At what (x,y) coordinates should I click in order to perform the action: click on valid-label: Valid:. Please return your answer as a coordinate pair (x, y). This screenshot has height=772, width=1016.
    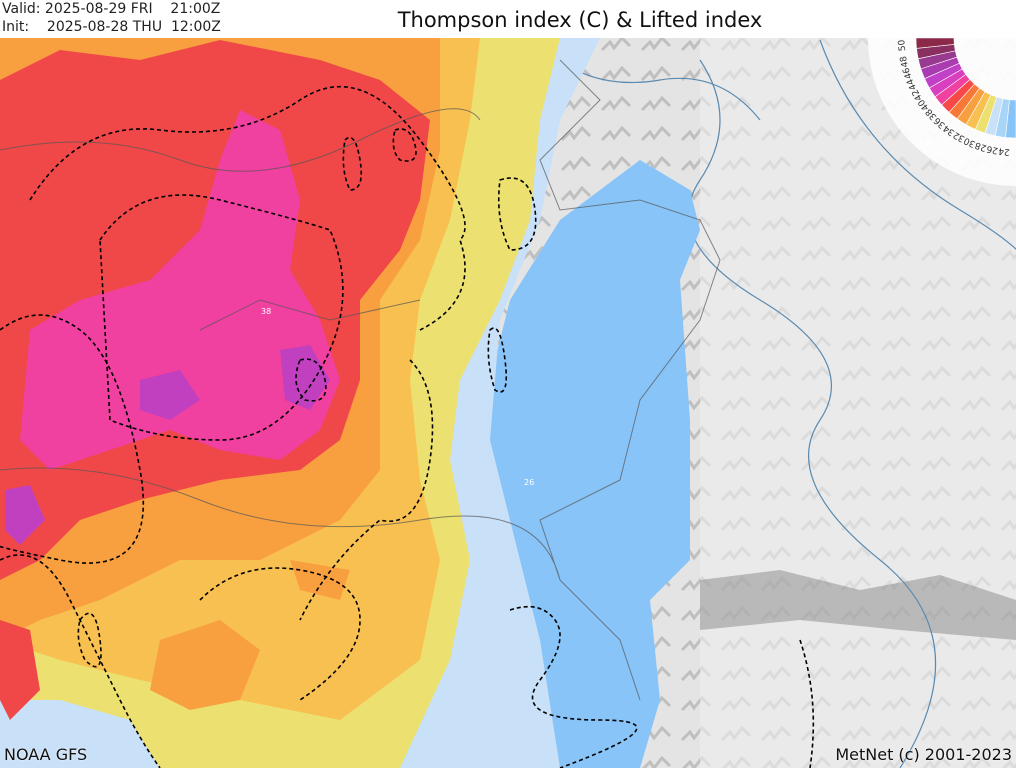
    Looking at the image, I should click on (21, 9).